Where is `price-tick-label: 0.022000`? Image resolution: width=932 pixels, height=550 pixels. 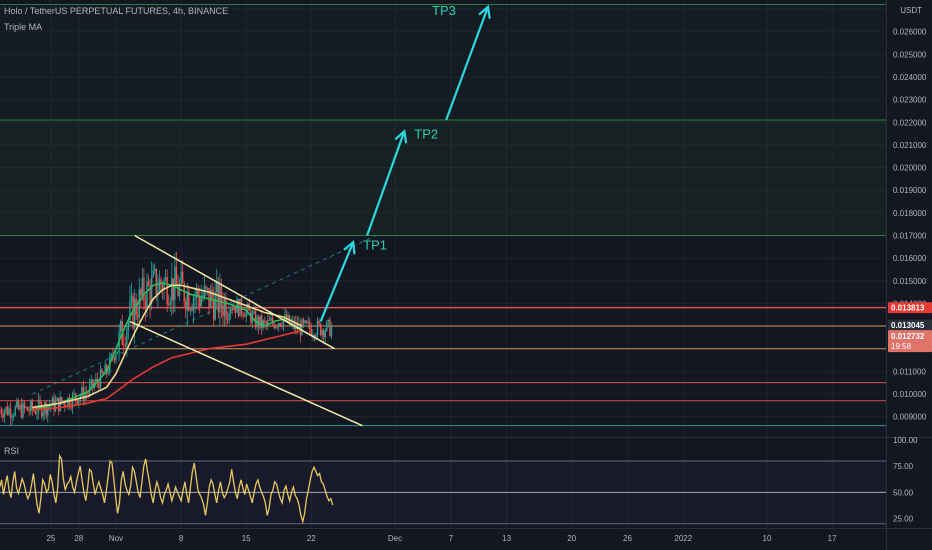 price-tick-label: 0.022000 is located at coordinates (910, 122).